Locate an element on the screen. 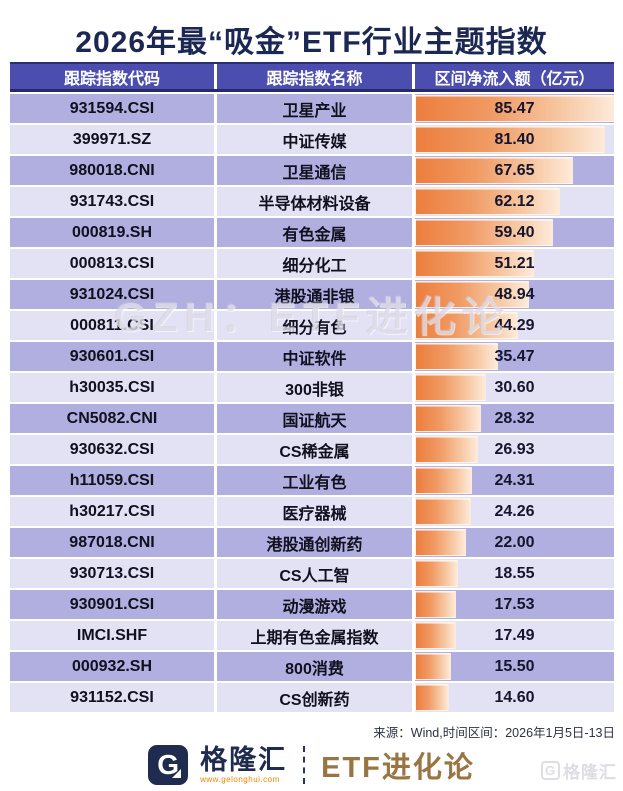 This screenshot has height=791, width=623. index-code: 931594.CSI is located at coordinates (112, 108).